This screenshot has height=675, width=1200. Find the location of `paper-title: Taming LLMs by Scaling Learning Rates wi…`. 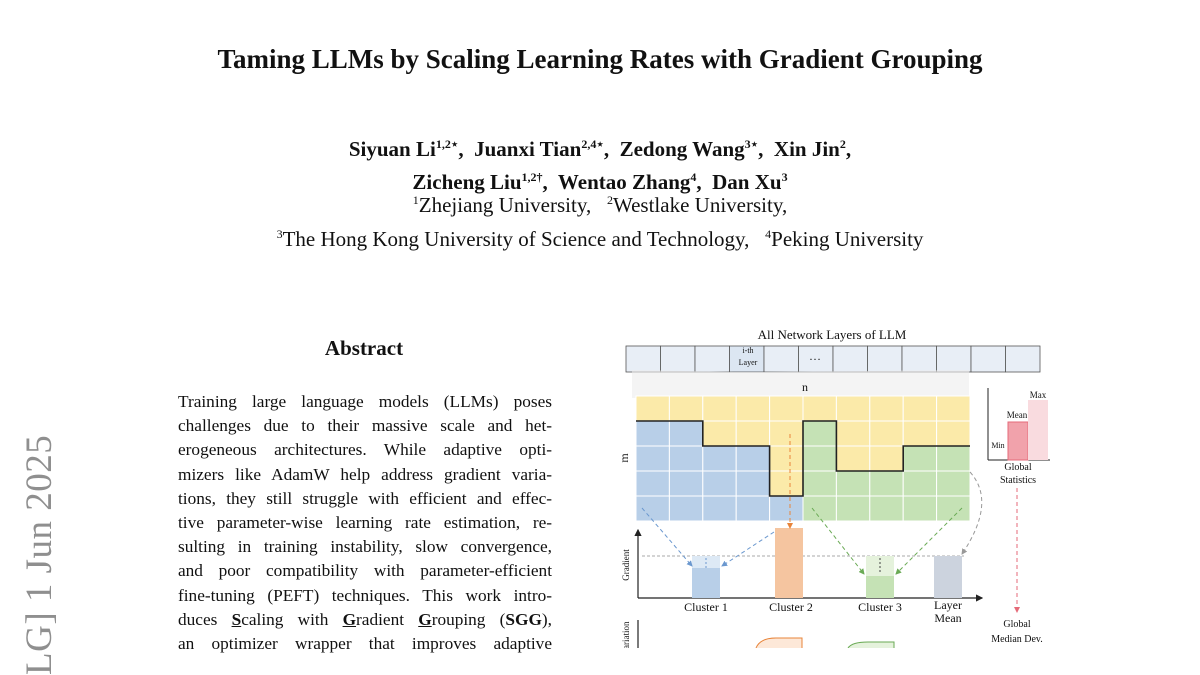

paper-title: Taming LLMs by Scaling Learning Rates wi… is located at coordinates (600, 59).